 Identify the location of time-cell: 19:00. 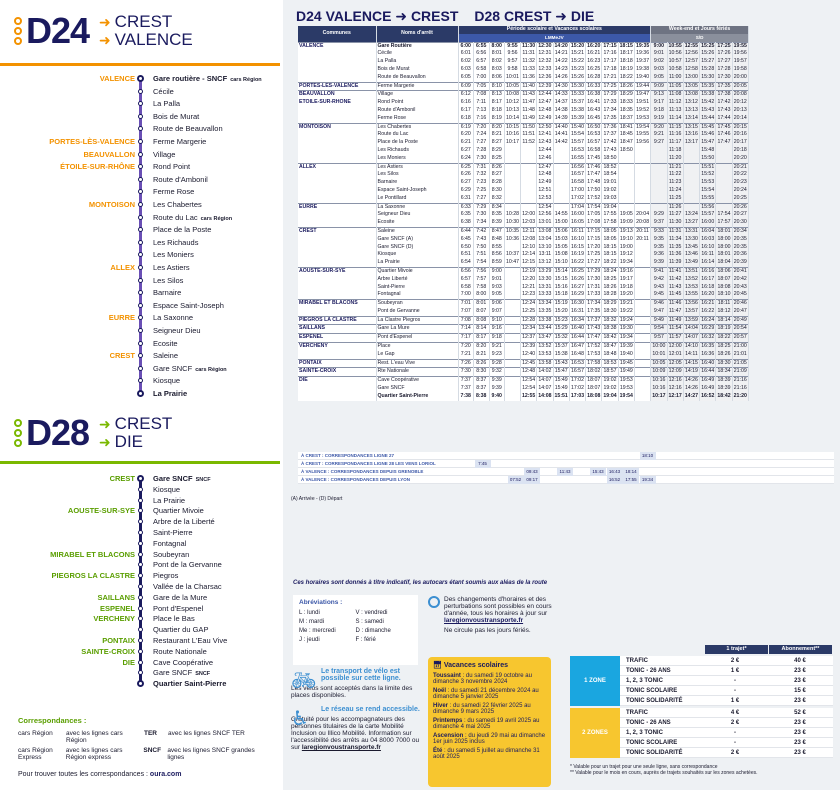
(626, 247).